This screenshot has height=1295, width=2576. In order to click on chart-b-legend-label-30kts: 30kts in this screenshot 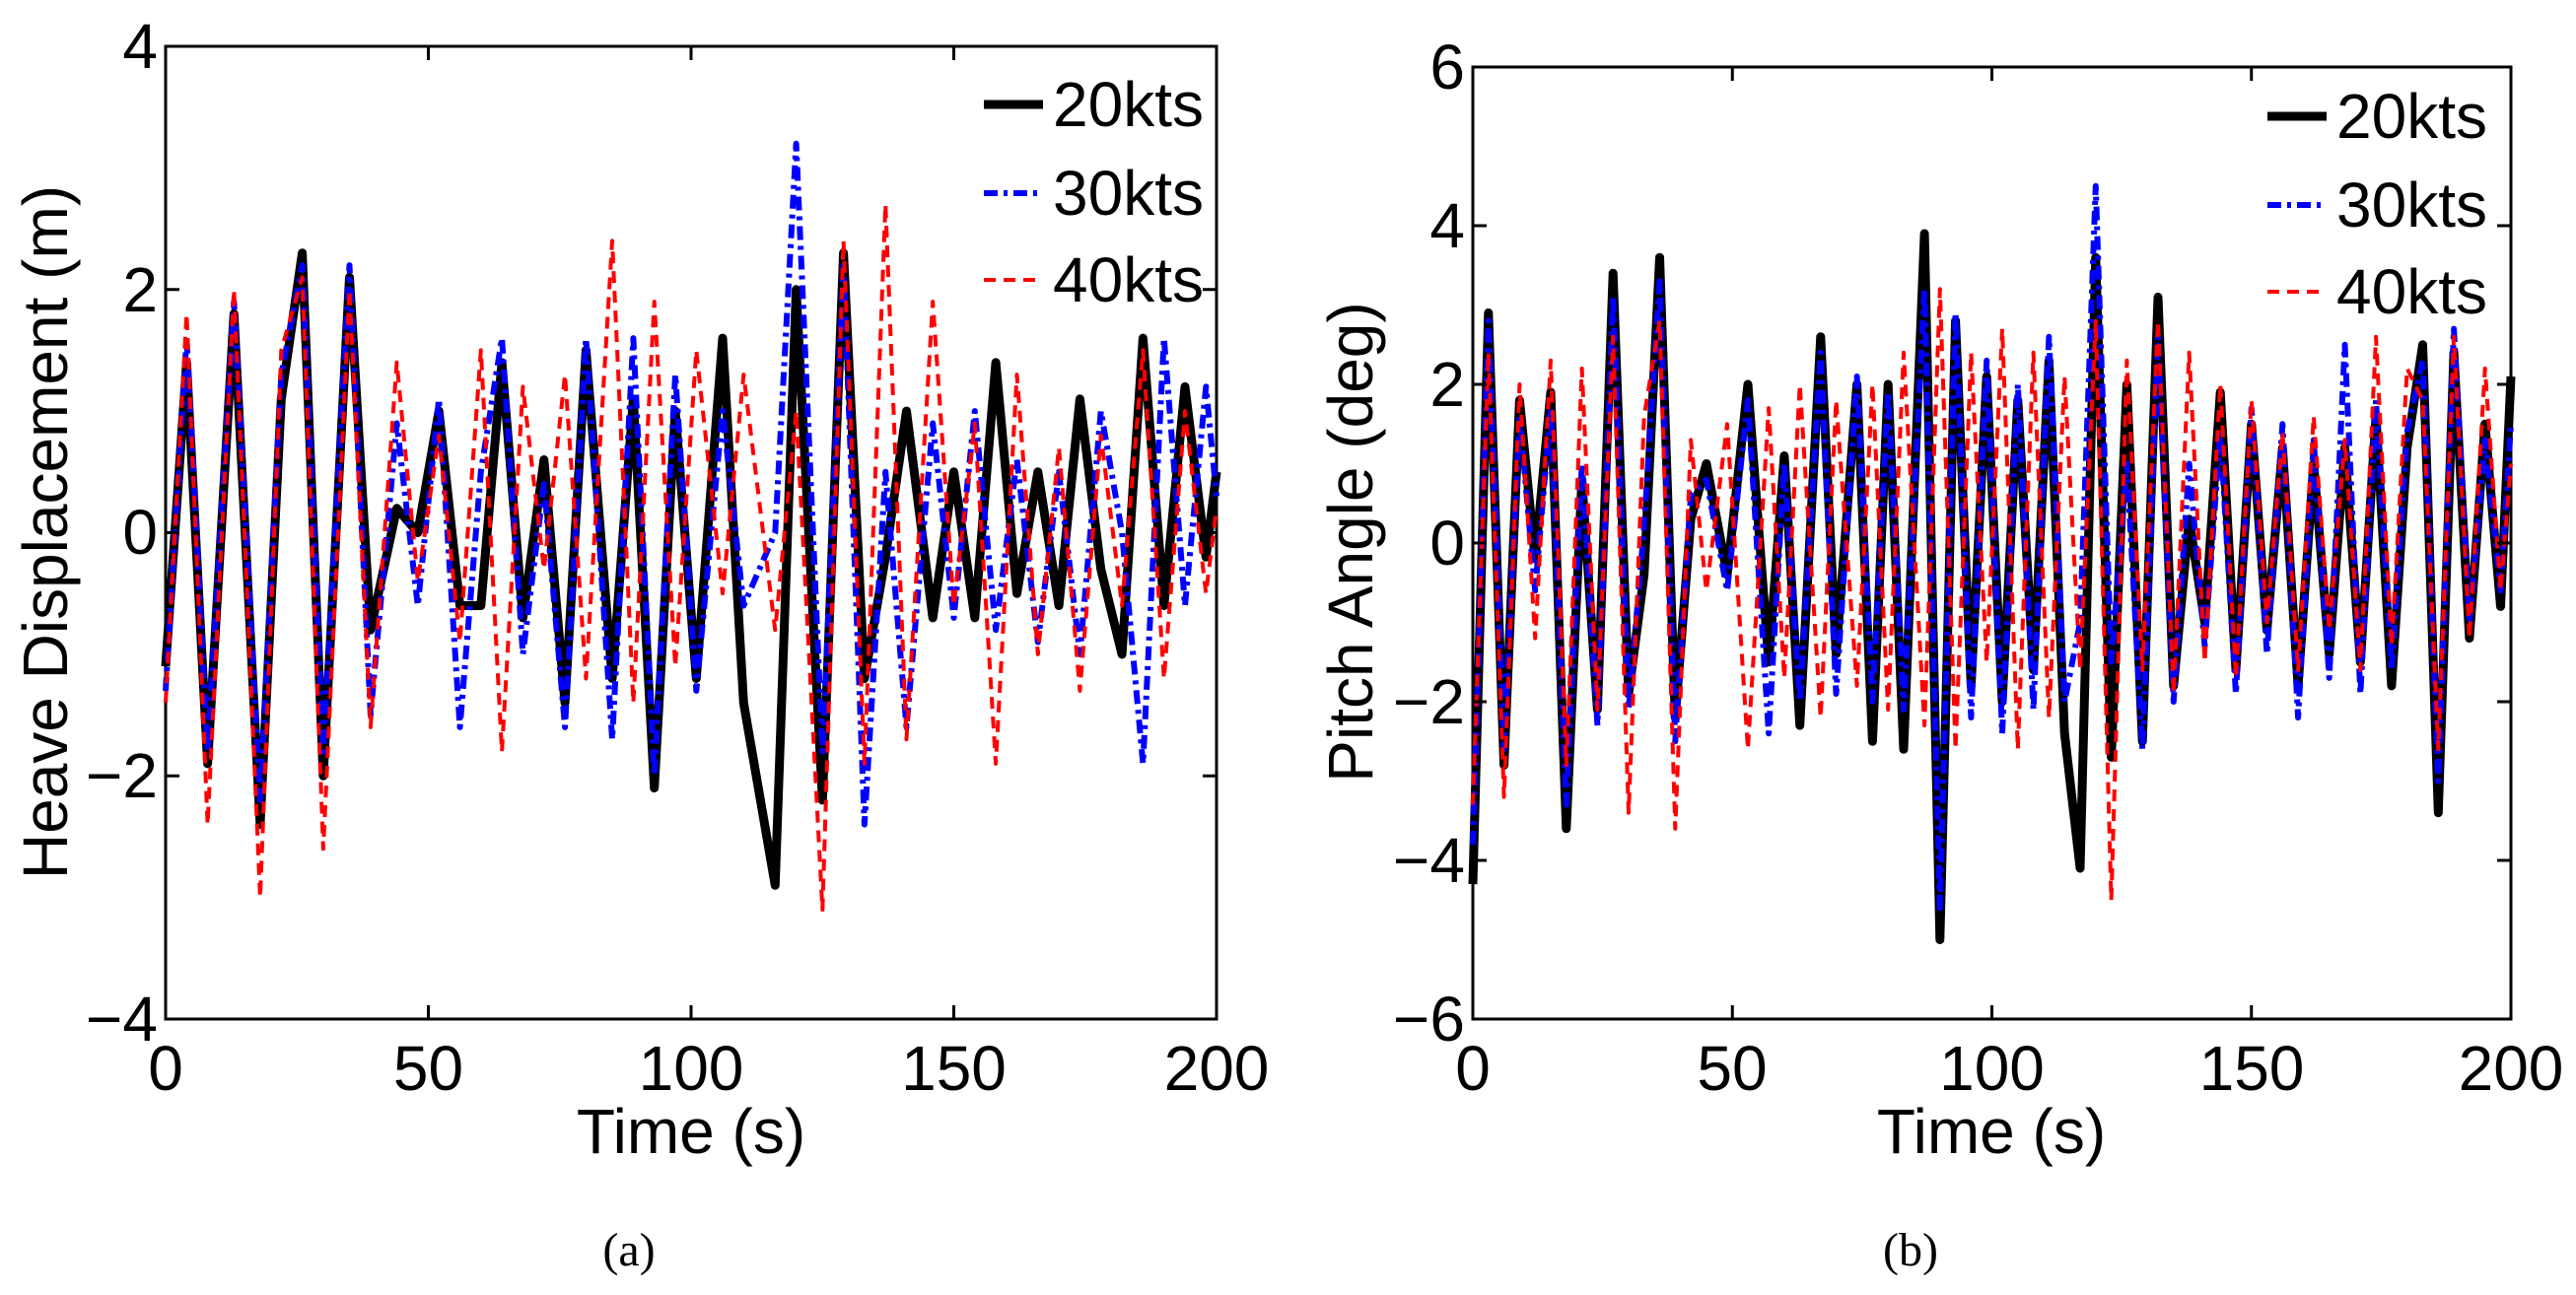, I will do `click(2412, 205)`.